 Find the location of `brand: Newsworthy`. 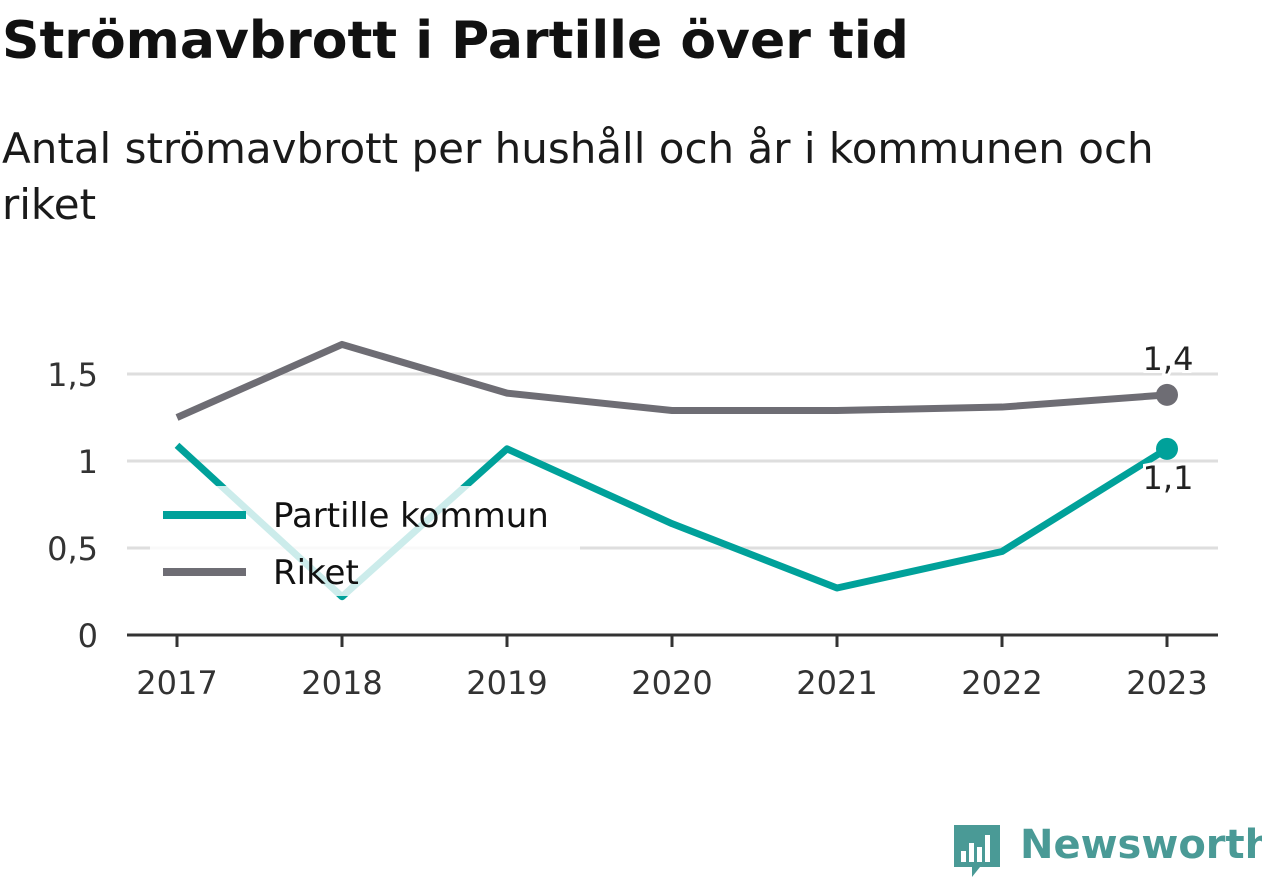

brand: Newsworthy is located at coordinates (1106, 849).